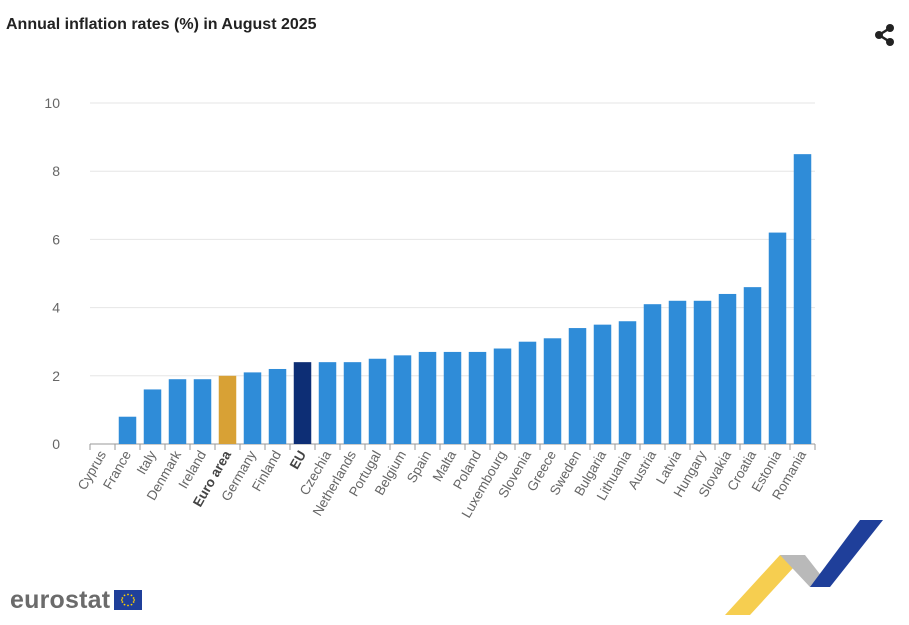 This screenshot has width=909, height=625. What do you see at coordinates (52, 103) in the screenshot?
I see `y-tick-label: 10` at bounding box center [52, 103].